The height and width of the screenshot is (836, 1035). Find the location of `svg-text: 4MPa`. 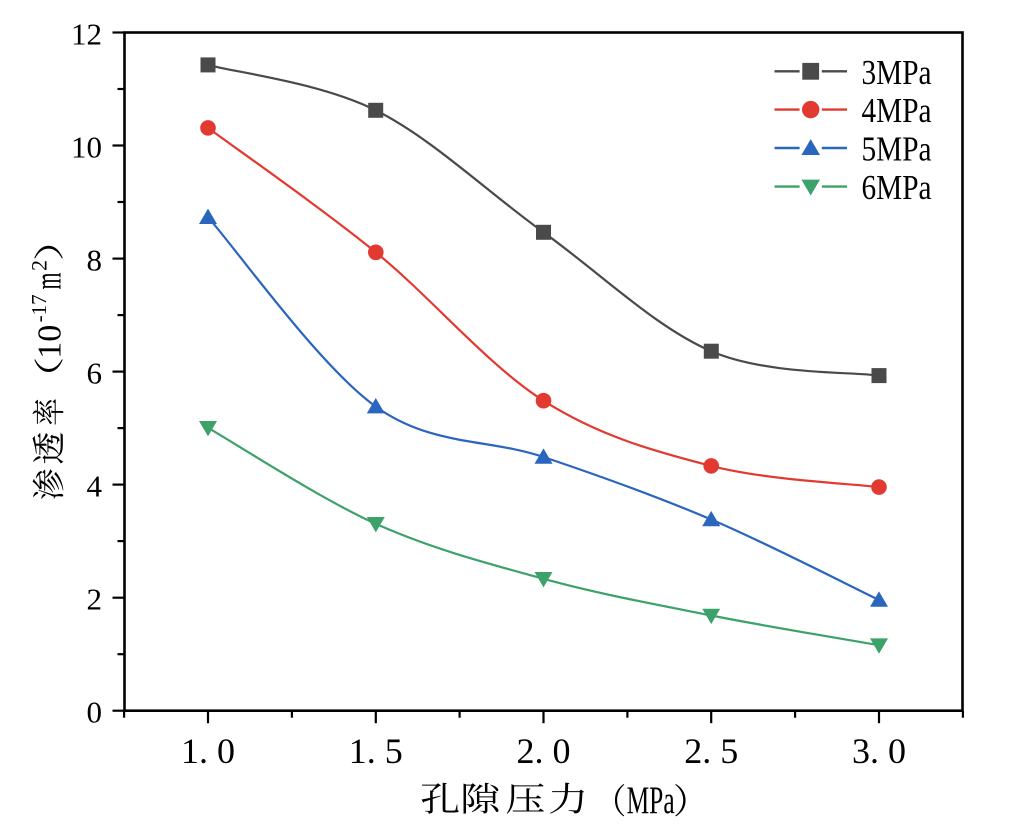

svg-text: 4MPa is located at coordinates (897, 110).